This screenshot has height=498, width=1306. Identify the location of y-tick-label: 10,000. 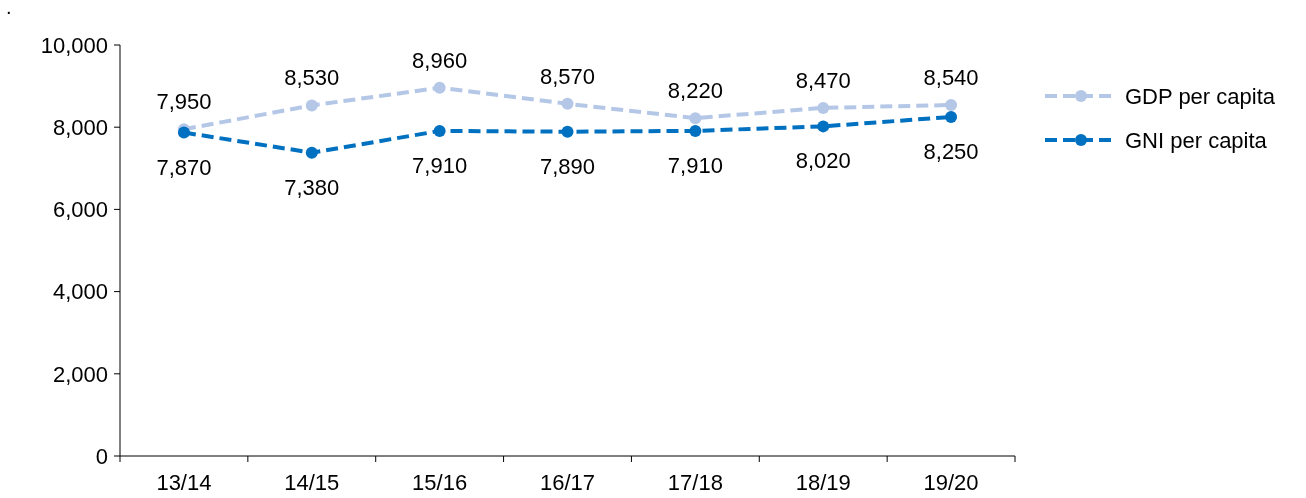
(74, 45).